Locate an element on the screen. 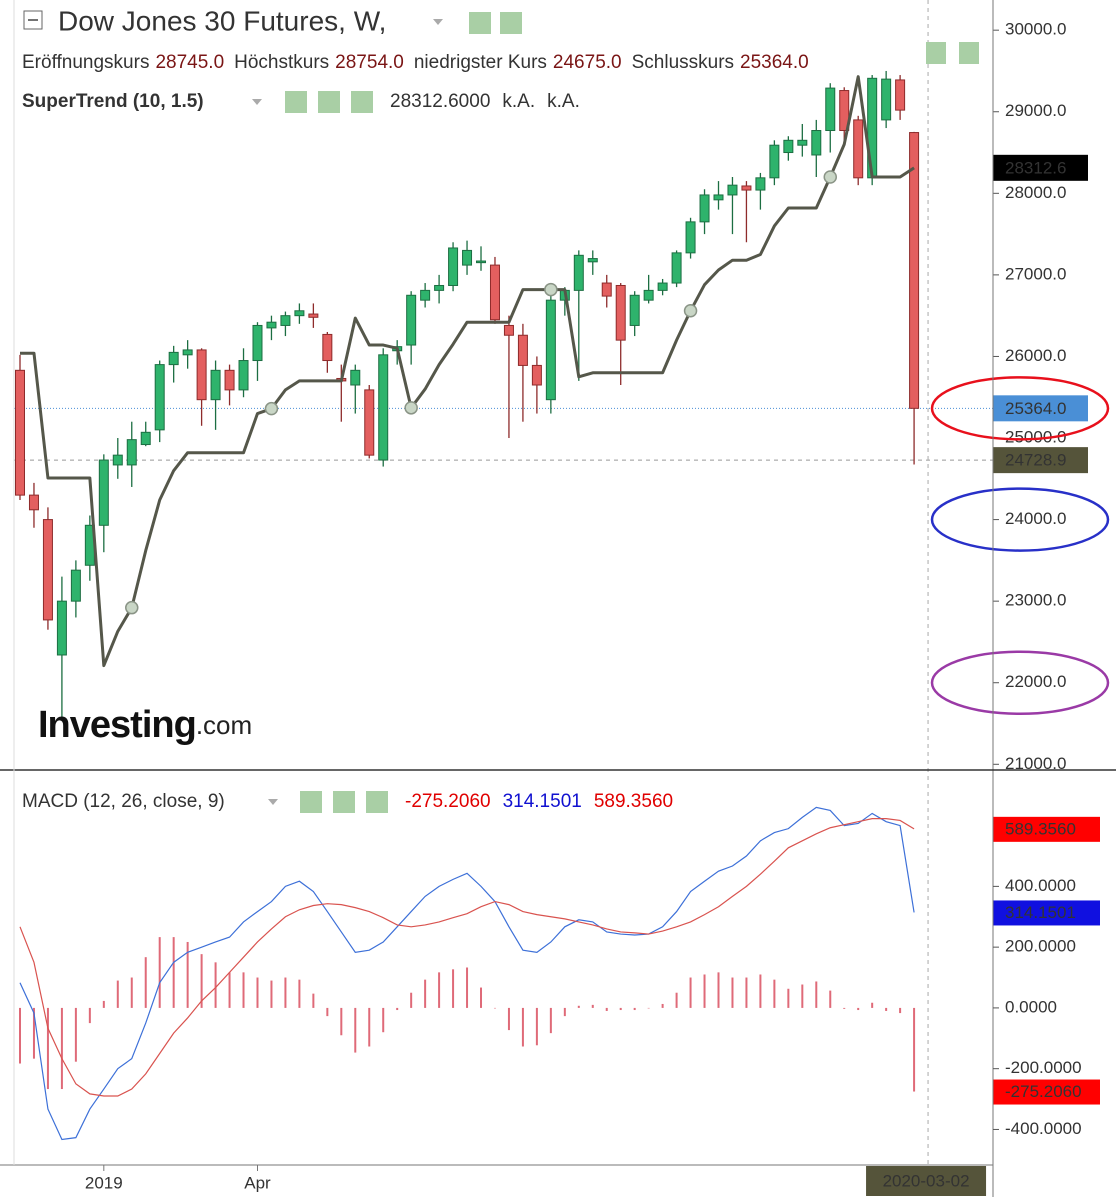 This screenshot has width=1116, height=1197. price-label: 25364.0 is located at coordinates (1035, 408).